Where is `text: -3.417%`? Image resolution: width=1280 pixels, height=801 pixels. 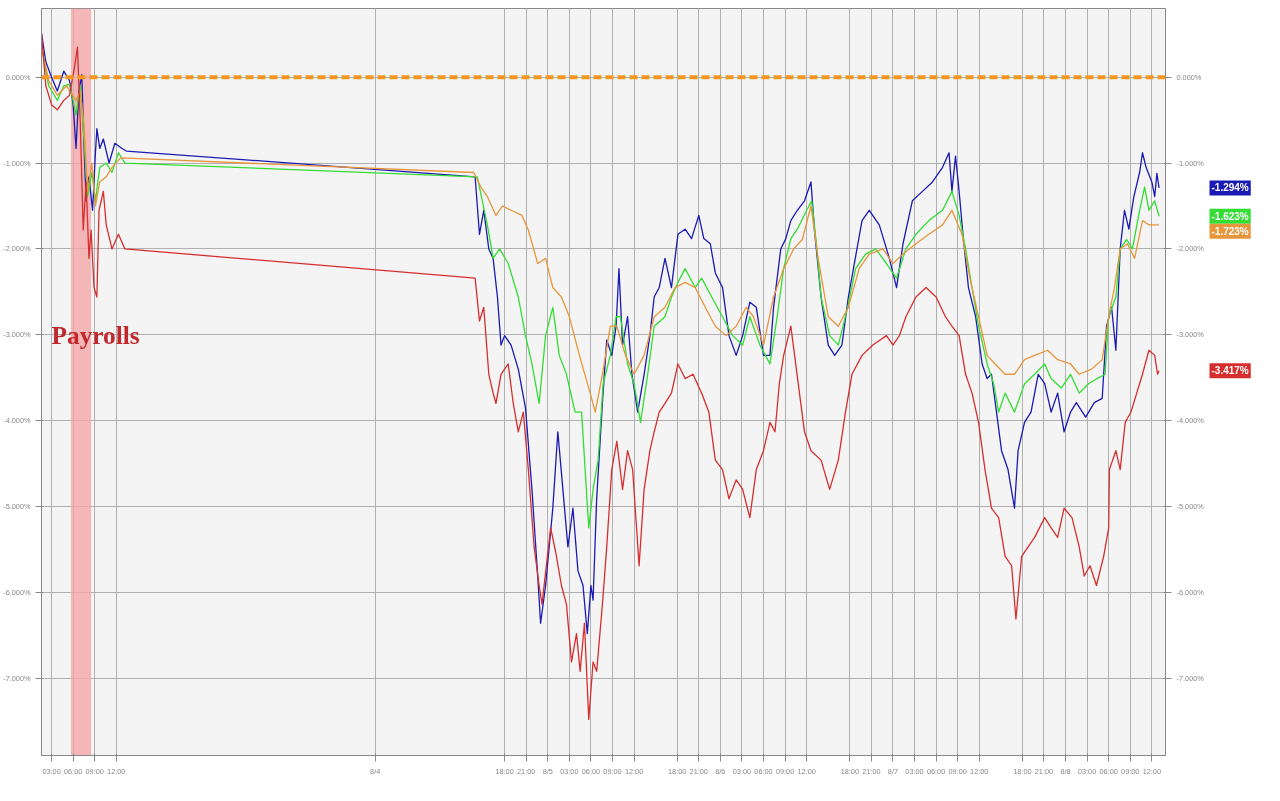
text: -3.417% is located at coordinates (1230, 371).